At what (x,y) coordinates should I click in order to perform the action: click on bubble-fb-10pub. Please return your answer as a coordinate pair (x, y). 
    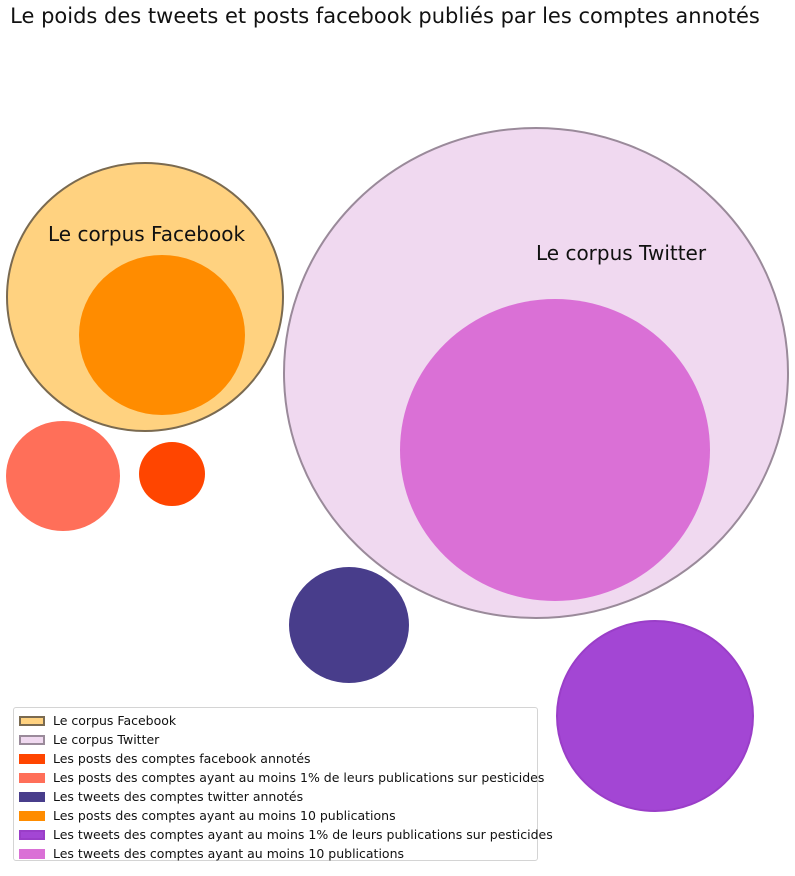
    Looking at the image, I should click on (162, 335).